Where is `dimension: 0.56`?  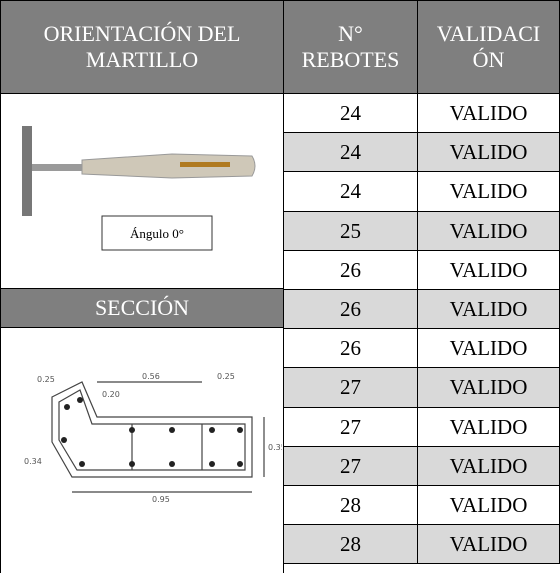 dimension: 0.56 is located at coordinates (151, 376).